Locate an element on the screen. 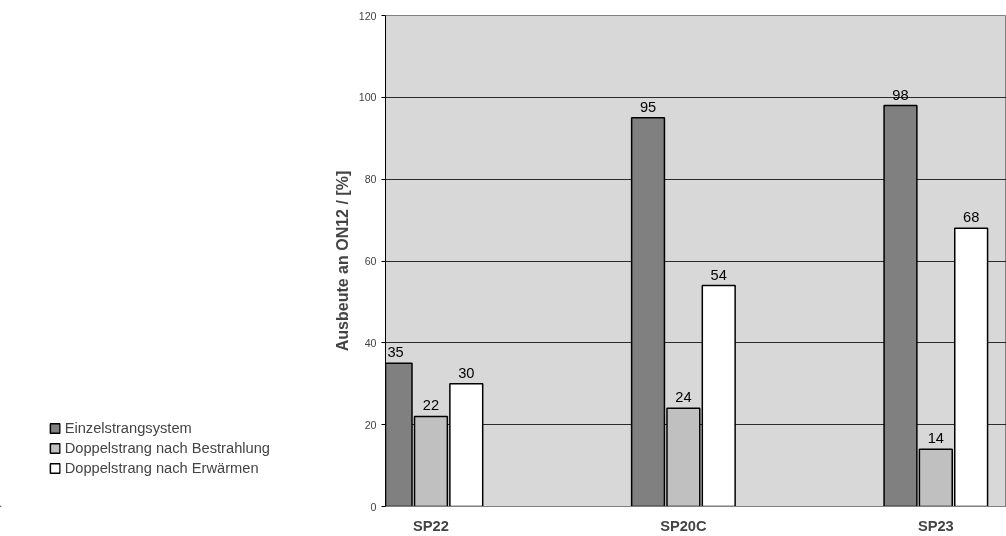 The width and height of the screenshot is (1006, 536). data-label: 35 is located at coordinates (395, 352).